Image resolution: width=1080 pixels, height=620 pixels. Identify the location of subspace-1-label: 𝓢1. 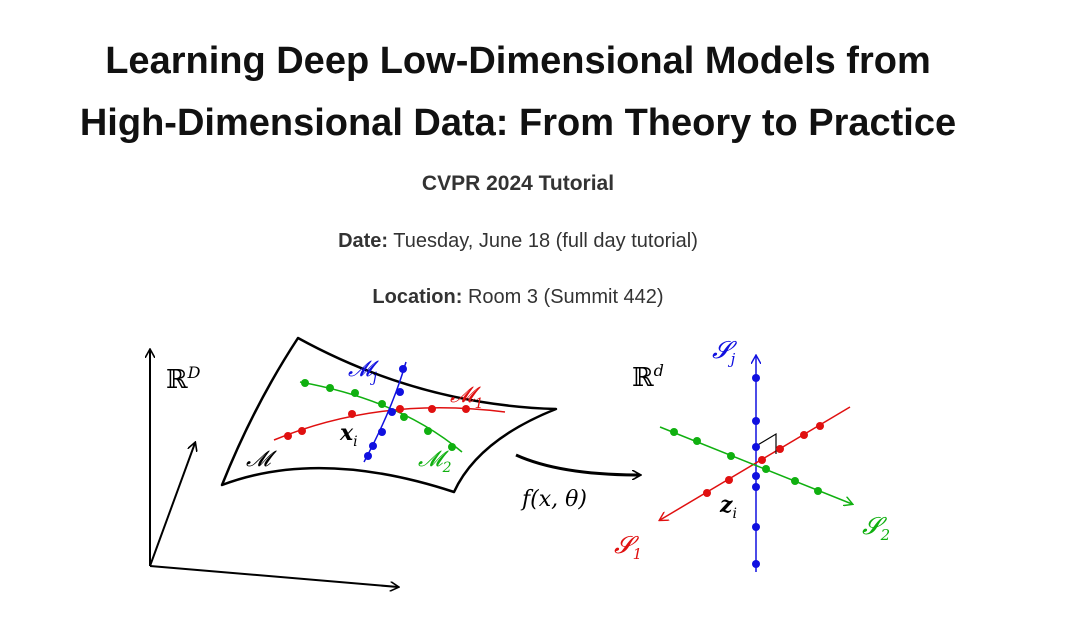
(628, 547).